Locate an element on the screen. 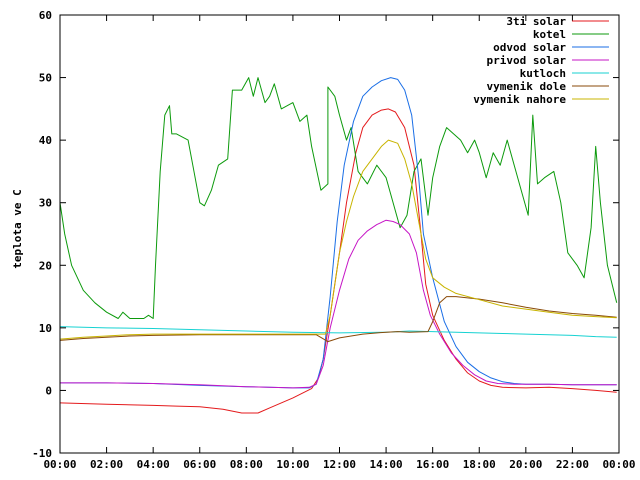  legend-label: vymenik nahore is located at coordinates (519, 99).